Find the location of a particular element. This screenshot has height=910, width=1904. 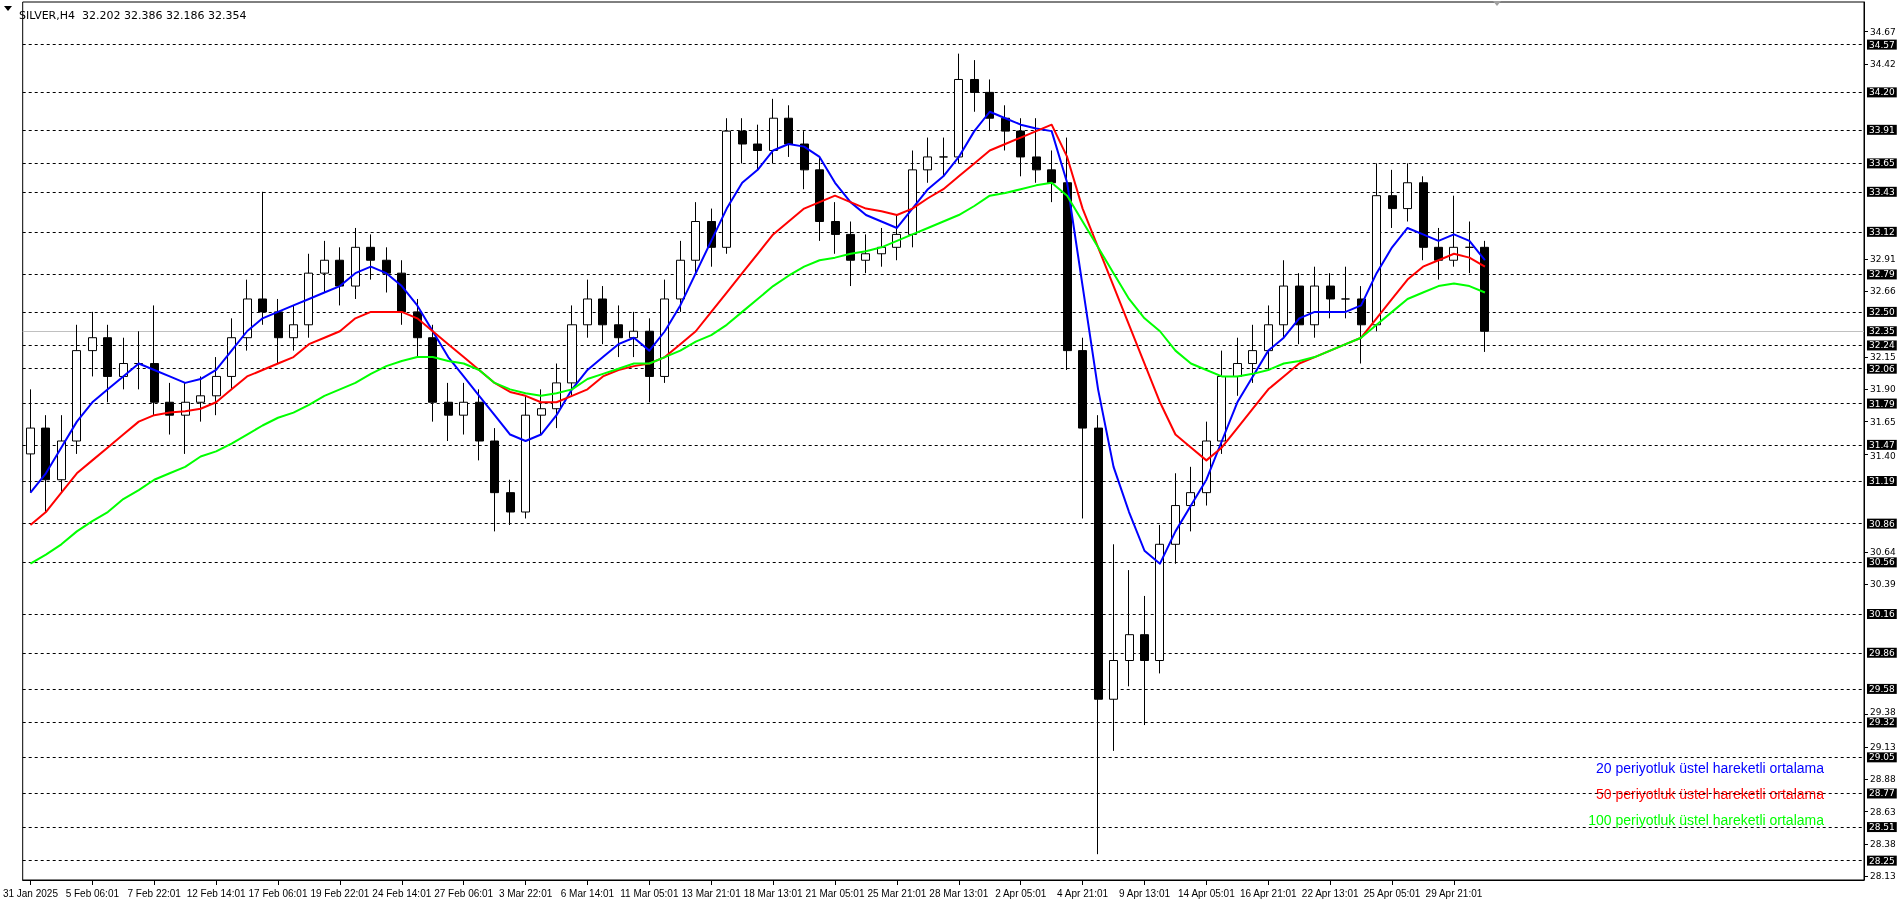

y-tick-label: 31.65 is located at coordinates (1883, 421).